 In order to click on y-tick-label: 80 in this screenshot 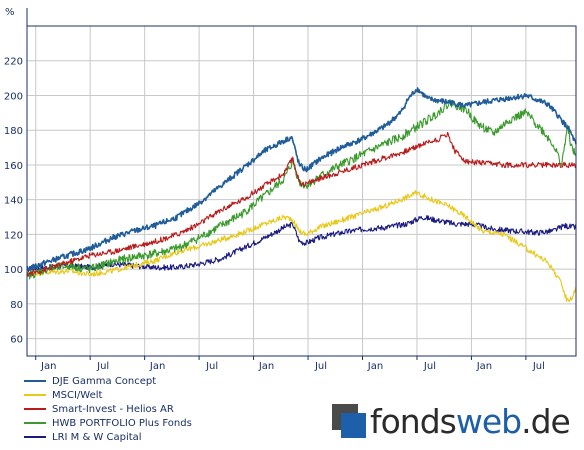, I will do `click(16, 305)`.